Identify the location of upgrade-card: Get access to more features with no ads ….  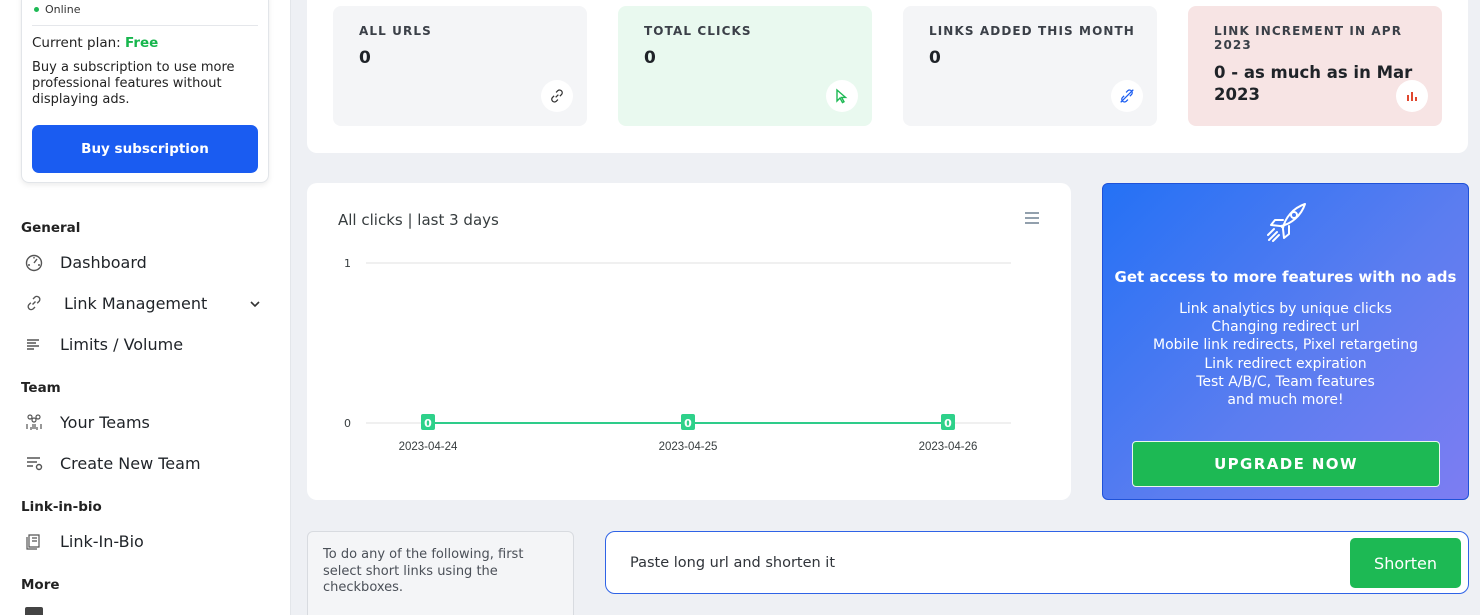
(1285, 341).